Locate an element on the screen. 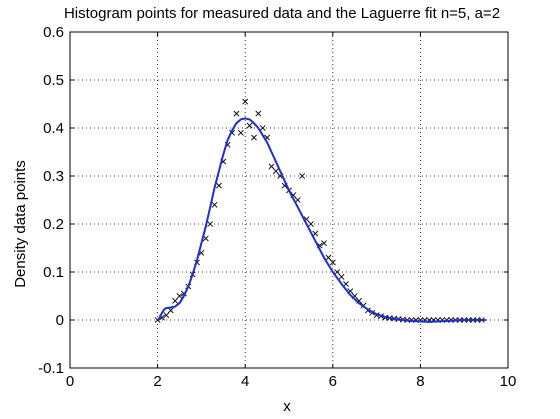 This screenshot has height=419, width=560. y-tick-label: 0.5 is located at coordinates (53, 80).